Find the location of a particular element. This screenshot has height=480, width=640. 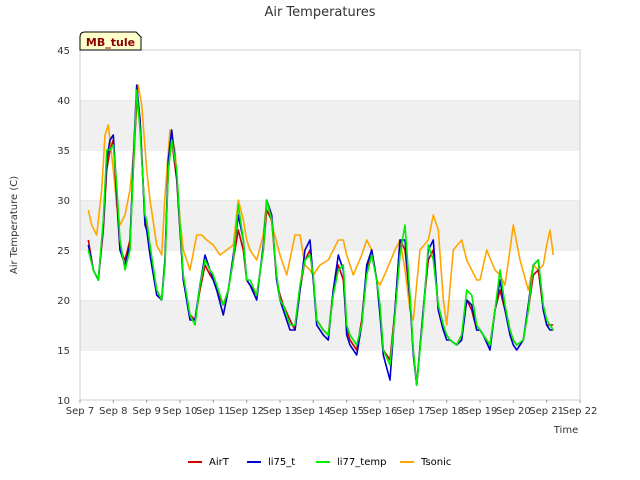

x-tick-label: Sep 17 is located at coordinates (413, 411).